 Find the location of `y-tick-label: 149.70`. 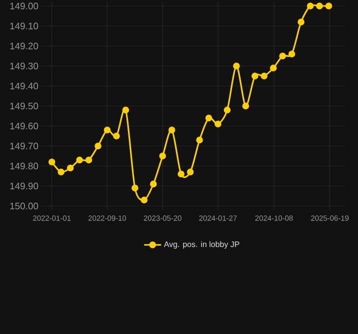

y-tick-label: 149.70 is located at coordinates (24, 146).